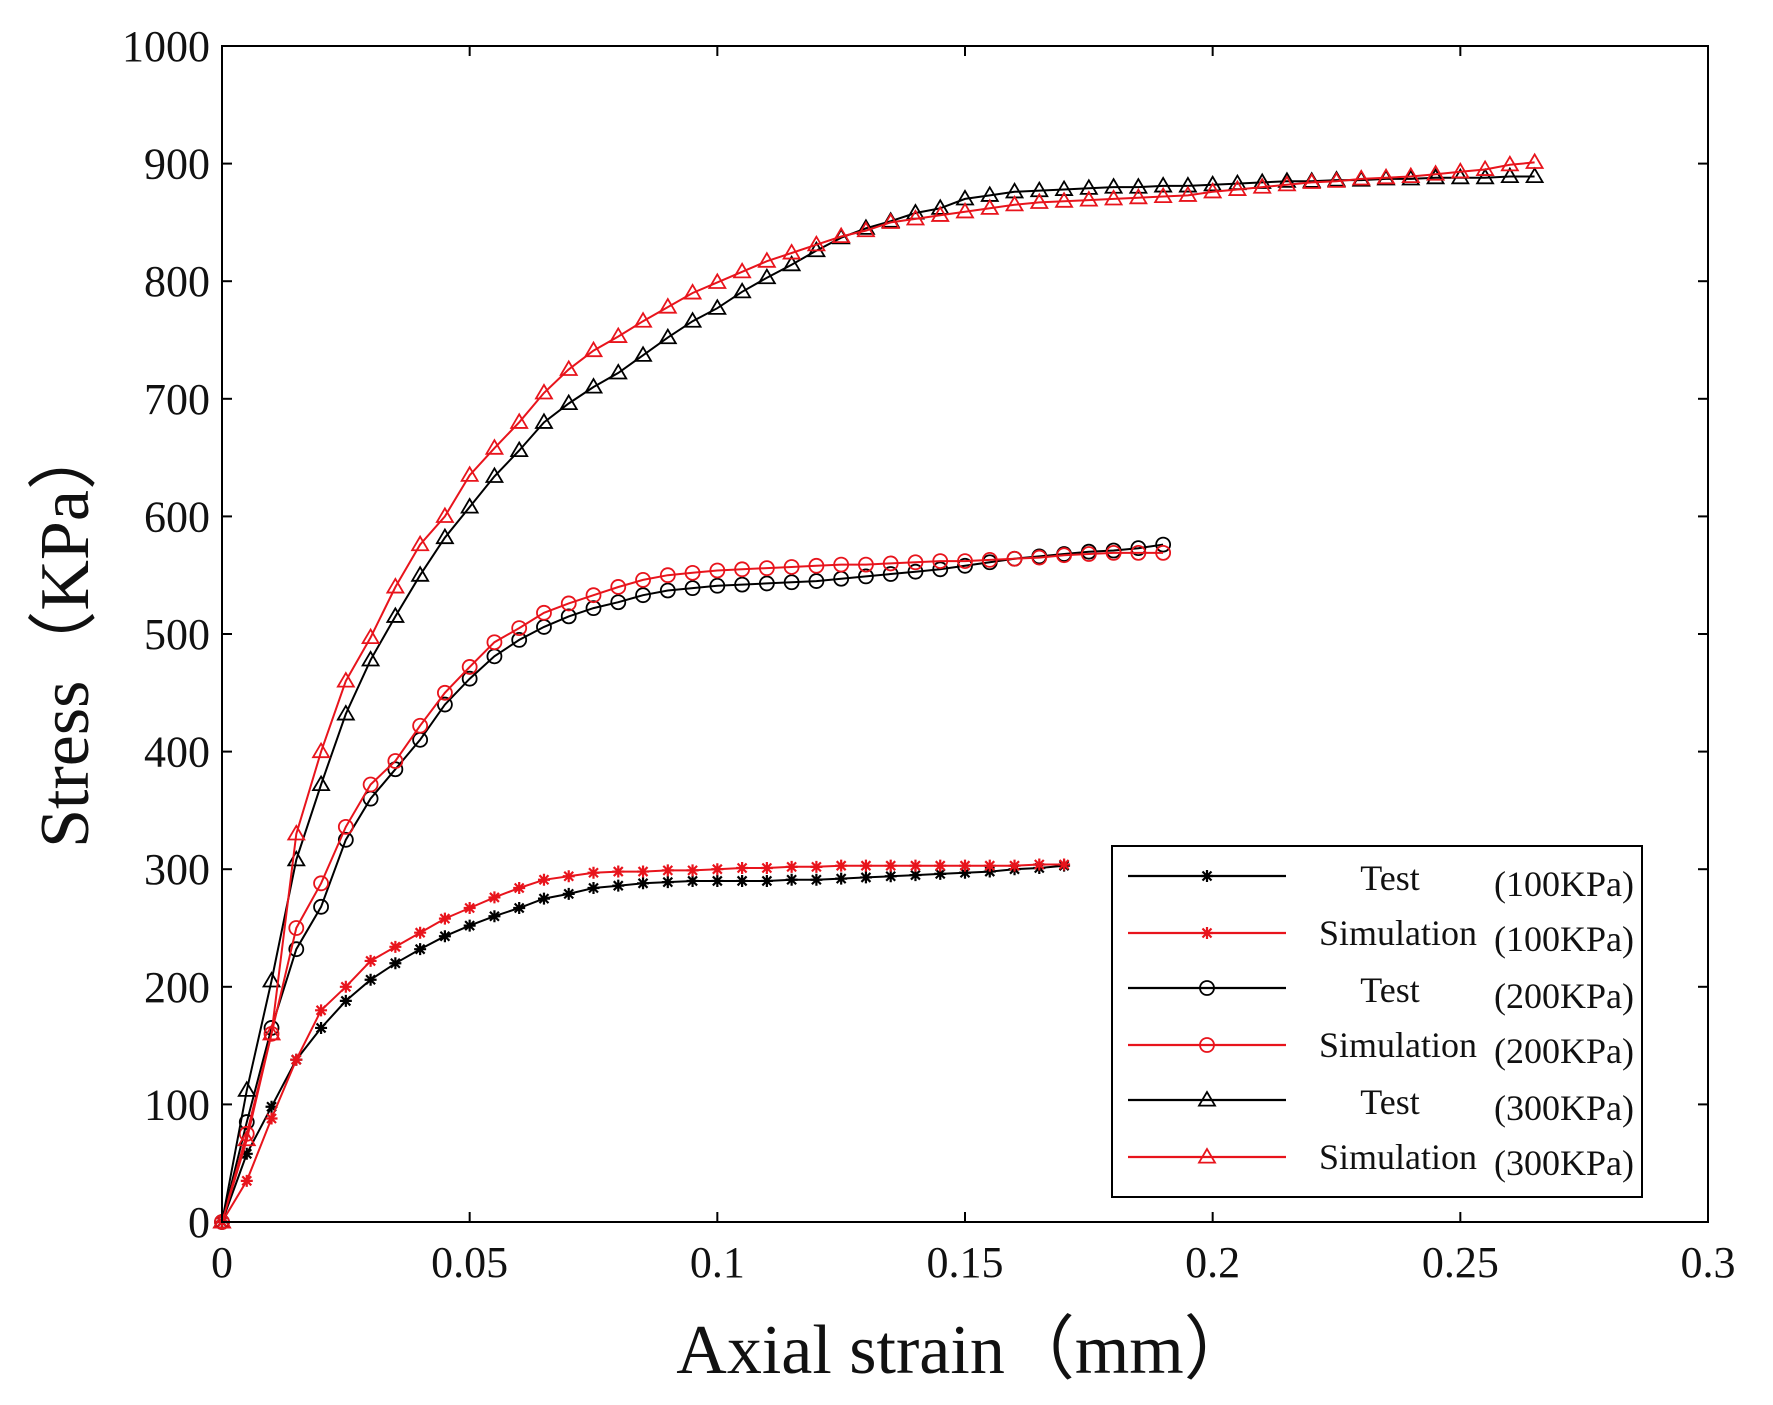 Image resolution: width=1773 pixels, height=1405 pixels. I want to click on legend-pressure-simulation-200: (200KPa), so click(1564, 1051).